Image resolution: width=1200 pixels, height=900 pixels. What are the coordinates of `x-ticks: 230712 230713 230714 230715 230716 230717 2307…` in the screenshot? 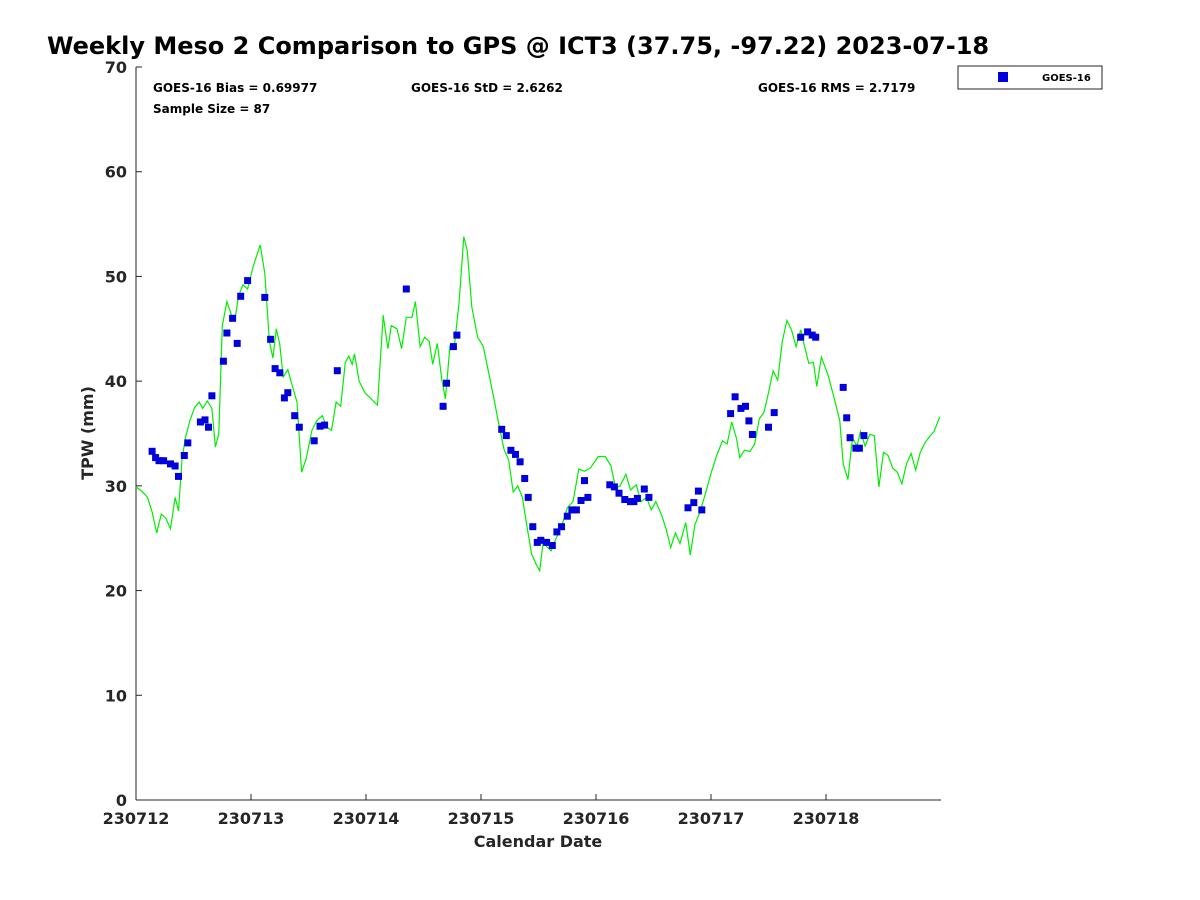 It's located at (481, 811).